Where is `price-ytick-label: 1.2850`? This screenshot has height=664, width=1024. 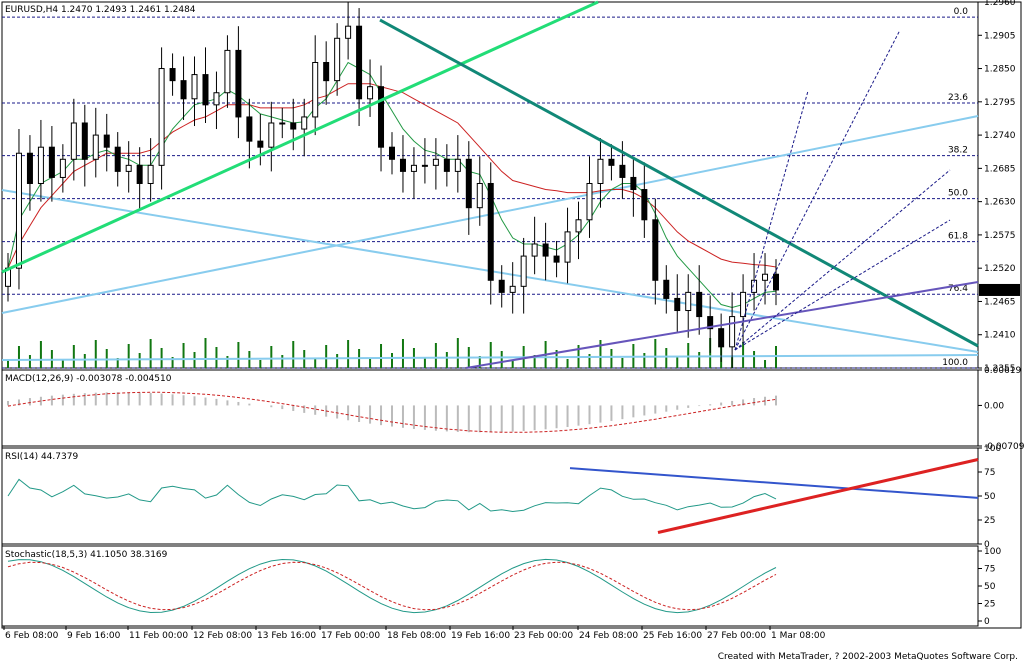 price-ytick-label: 1.2850 is located at coordinates (1000, 70).